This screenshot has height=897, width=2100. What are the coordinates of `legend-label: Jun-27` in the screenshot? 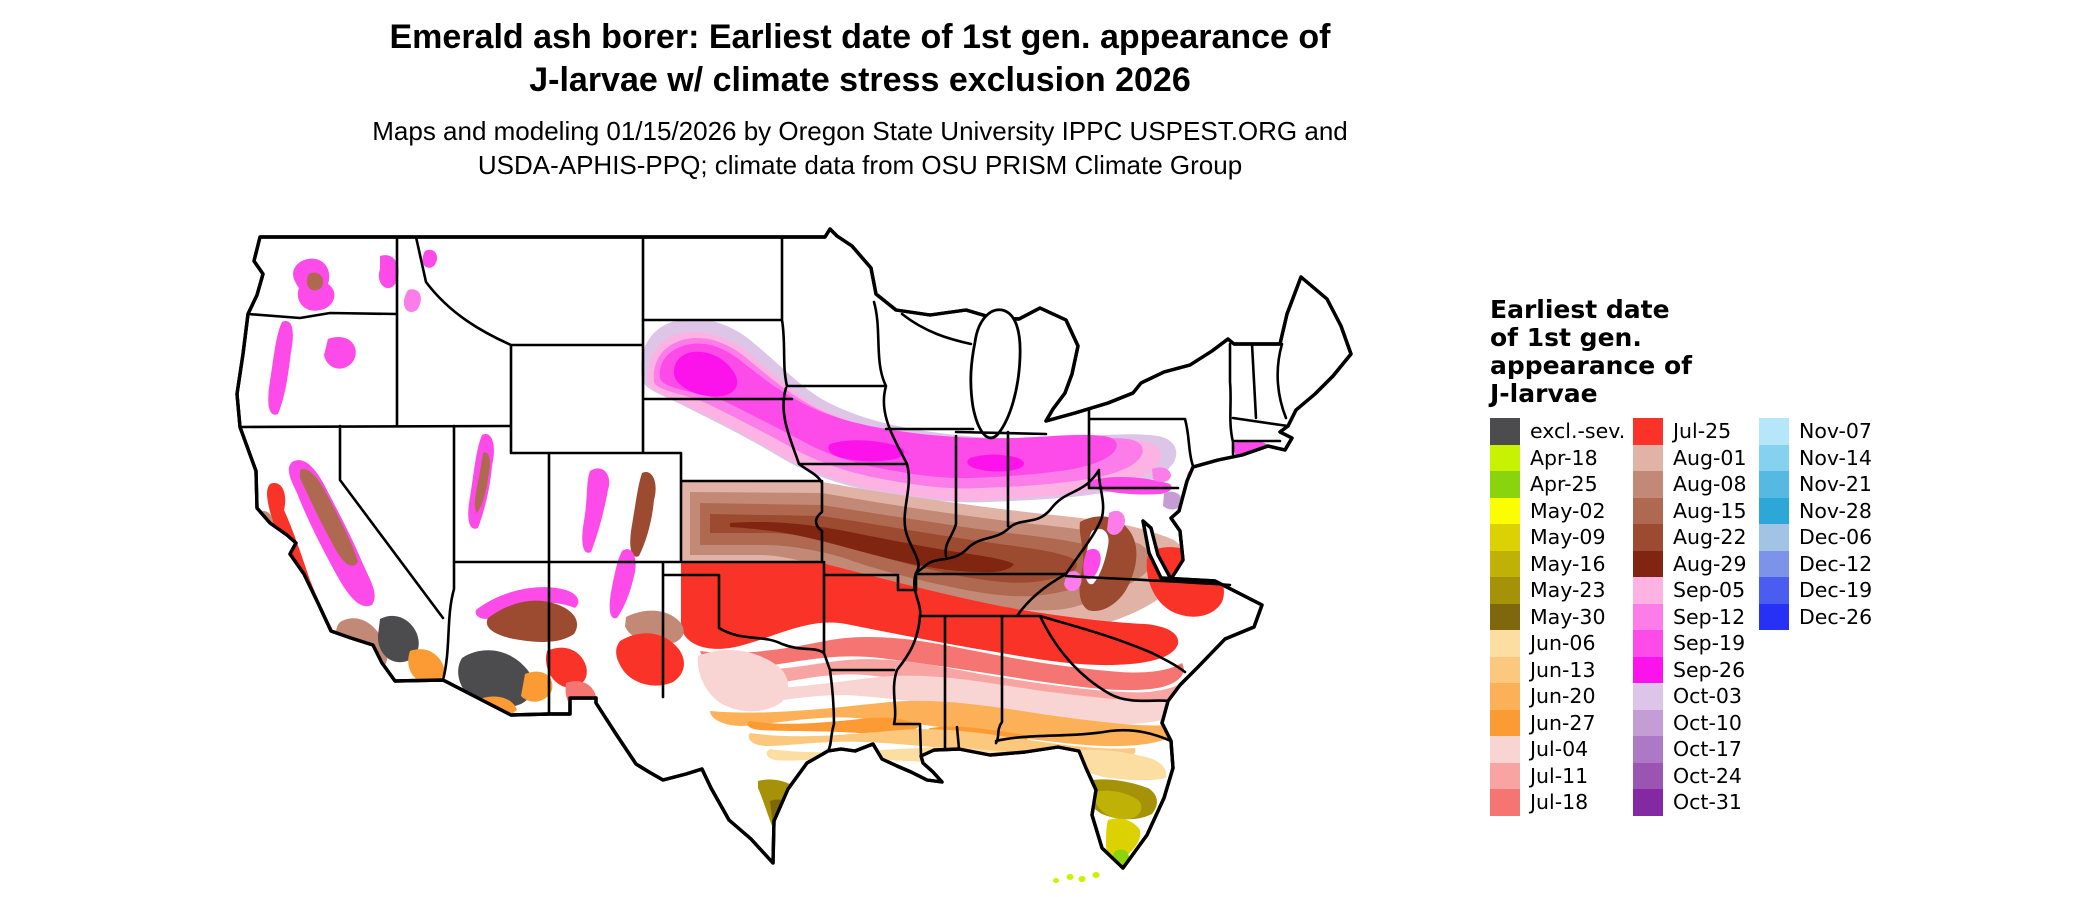 It's located at (1563, 722).